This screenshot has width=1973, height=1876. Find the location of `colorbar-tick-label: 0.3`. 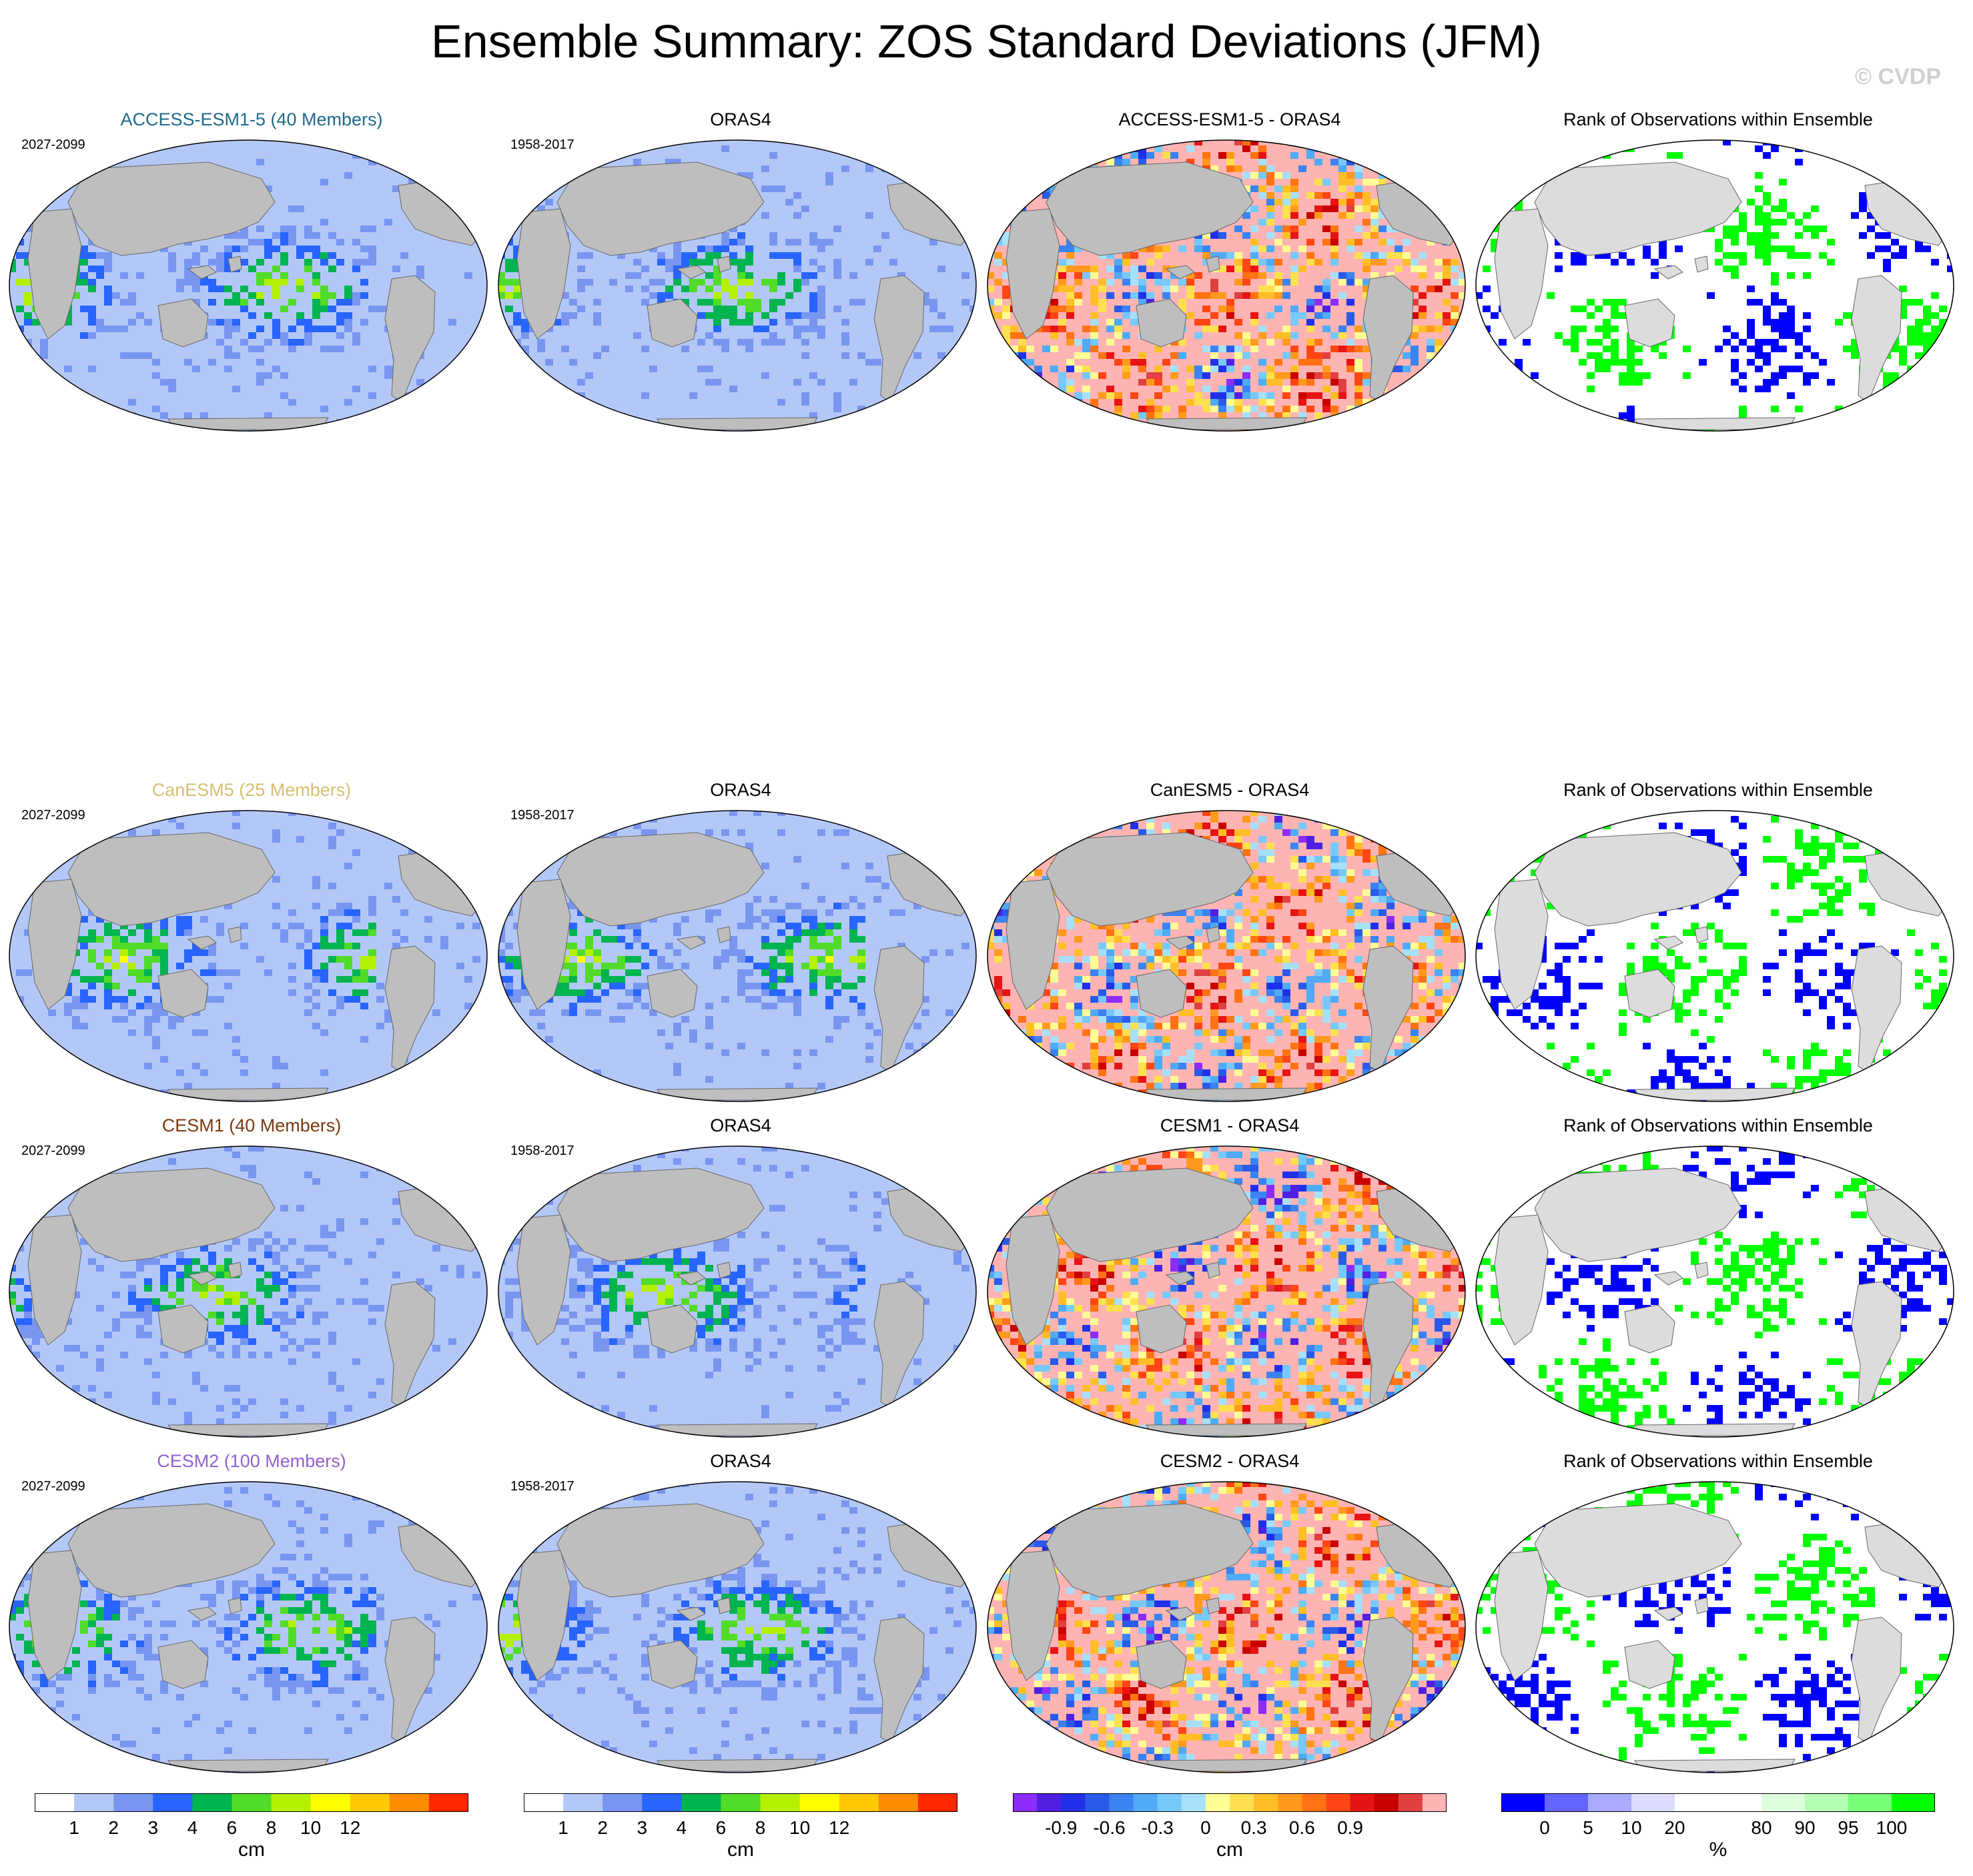

colorbar-tick-label: 0.3 is located at coordinates (1253, 1827).